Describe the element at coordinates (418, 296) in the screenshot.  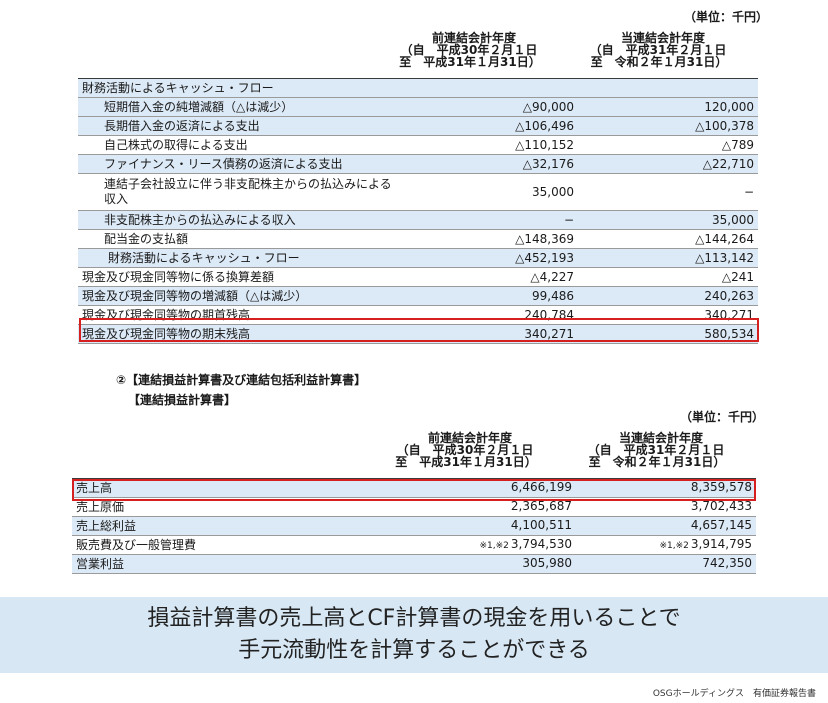
I see `cf-row: 現金及び現金同等物の増減額（△は減少） 99,486 240,263` at that location.